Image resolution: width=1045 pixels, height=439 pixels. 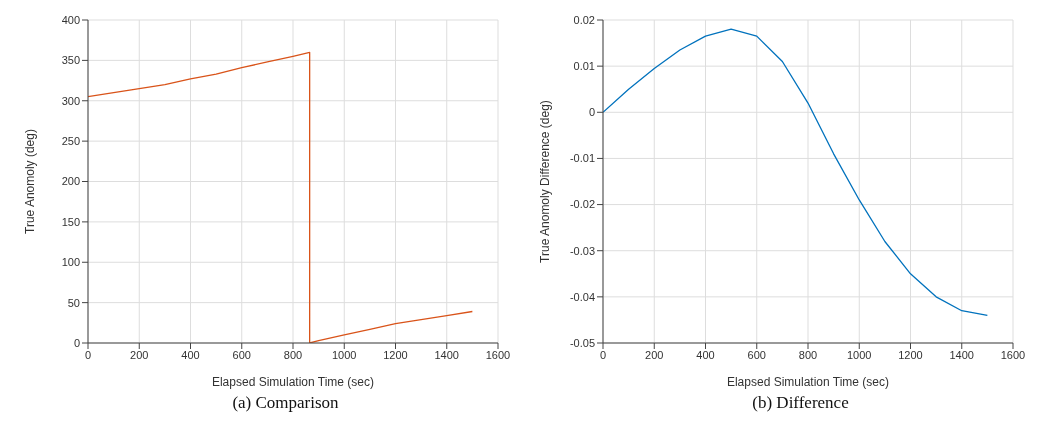 I want to click on y-tick-label: 350, so click(x=70, y=60).